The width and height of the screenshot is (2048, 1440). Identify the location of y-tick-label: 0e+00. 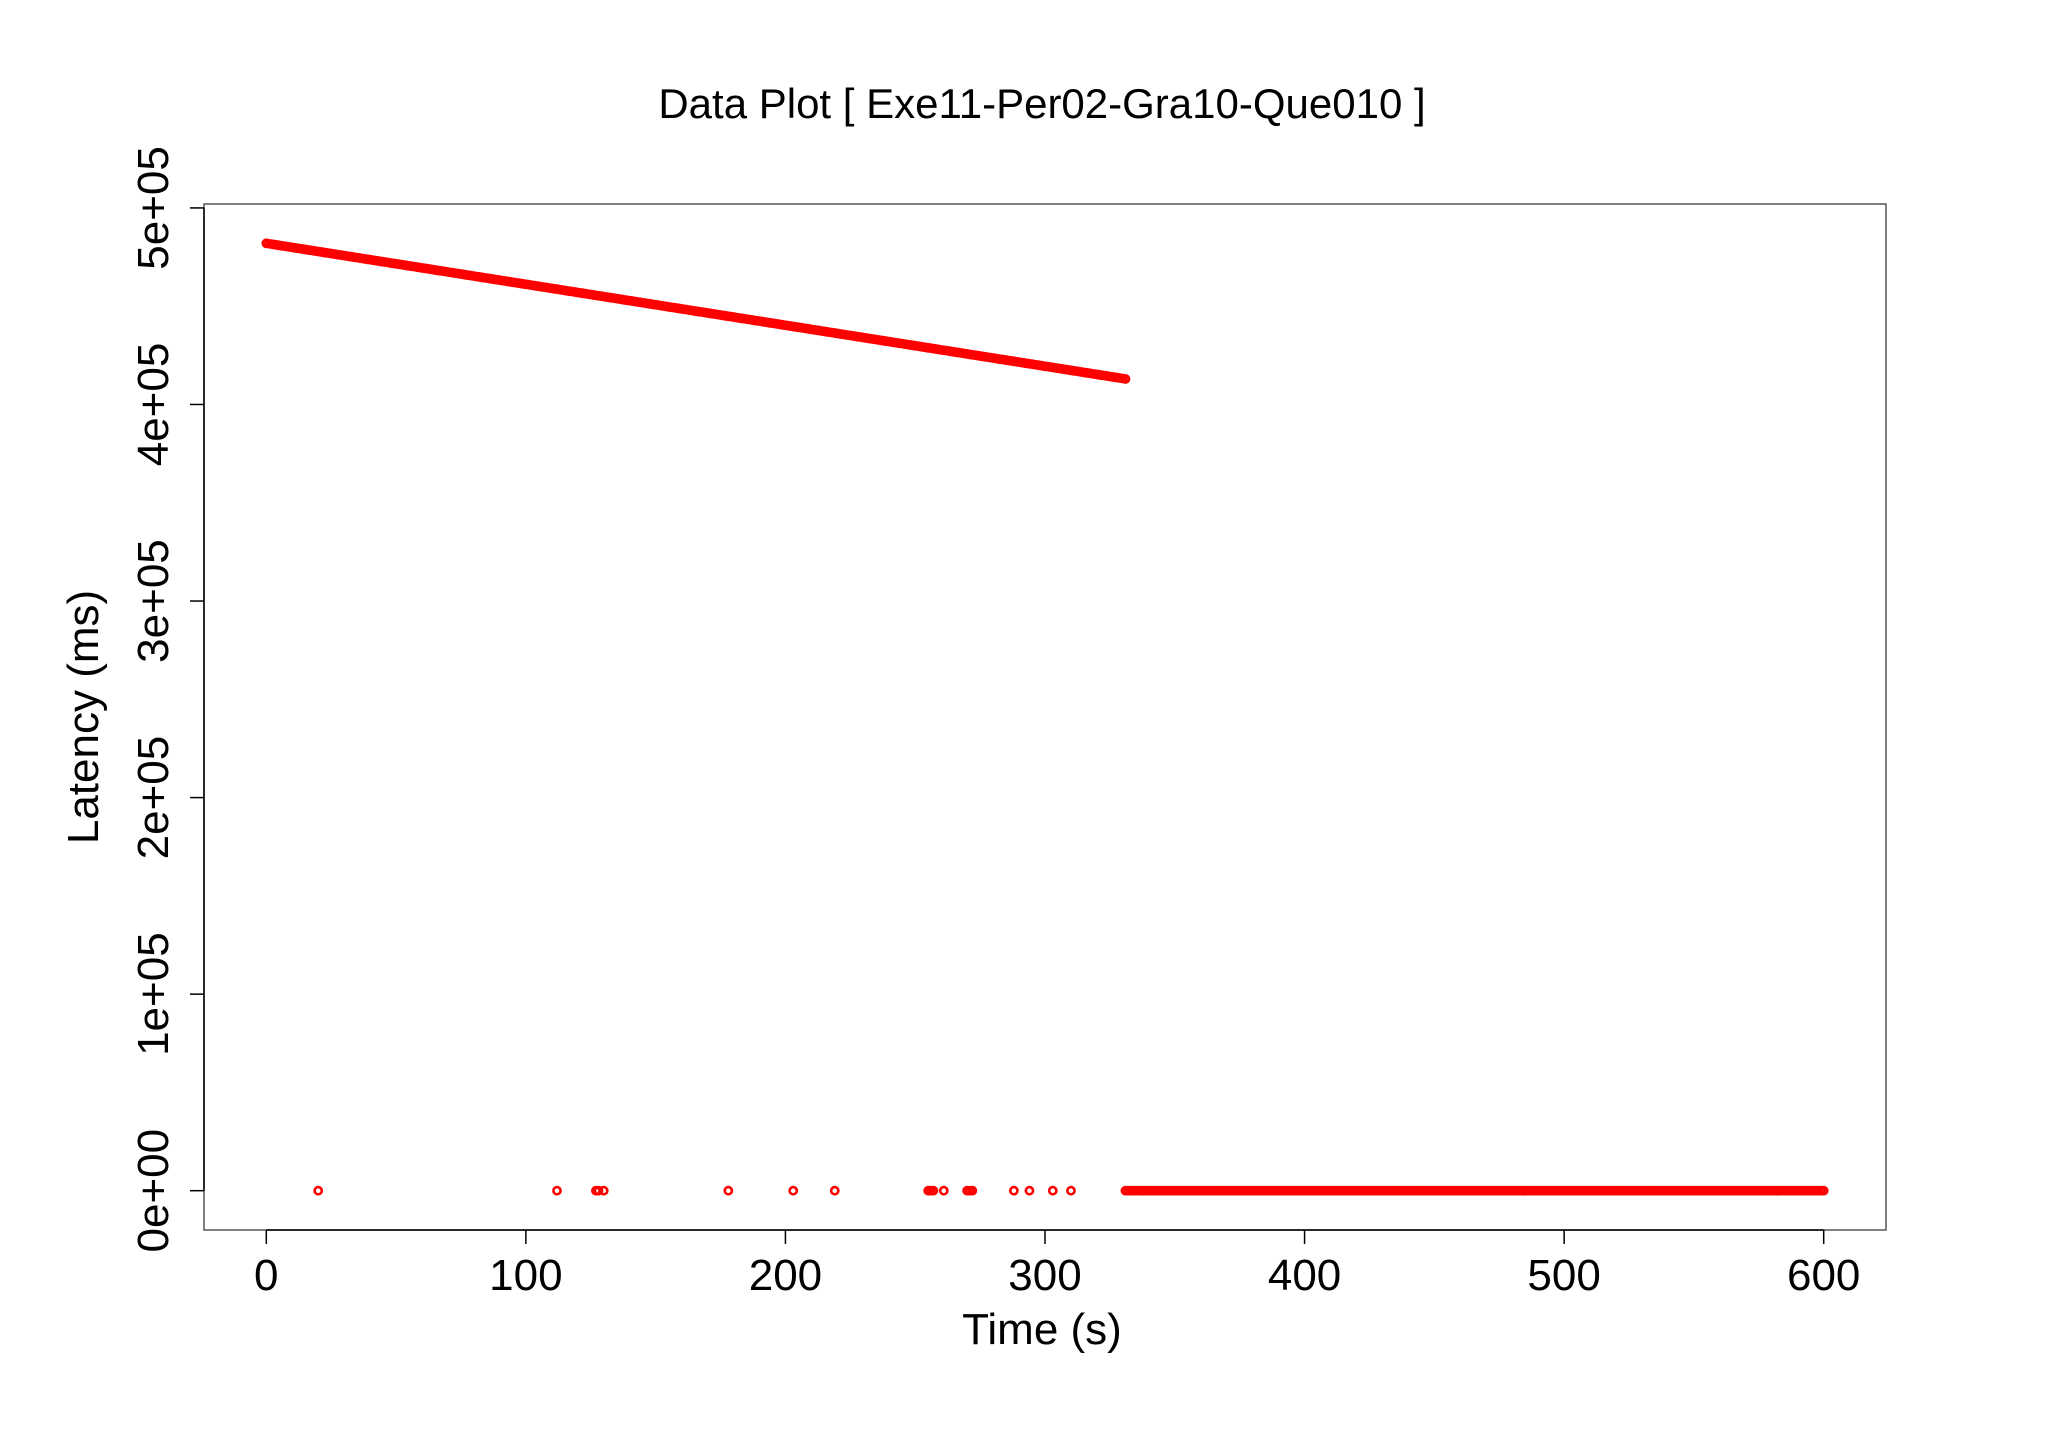
(153, 1191).